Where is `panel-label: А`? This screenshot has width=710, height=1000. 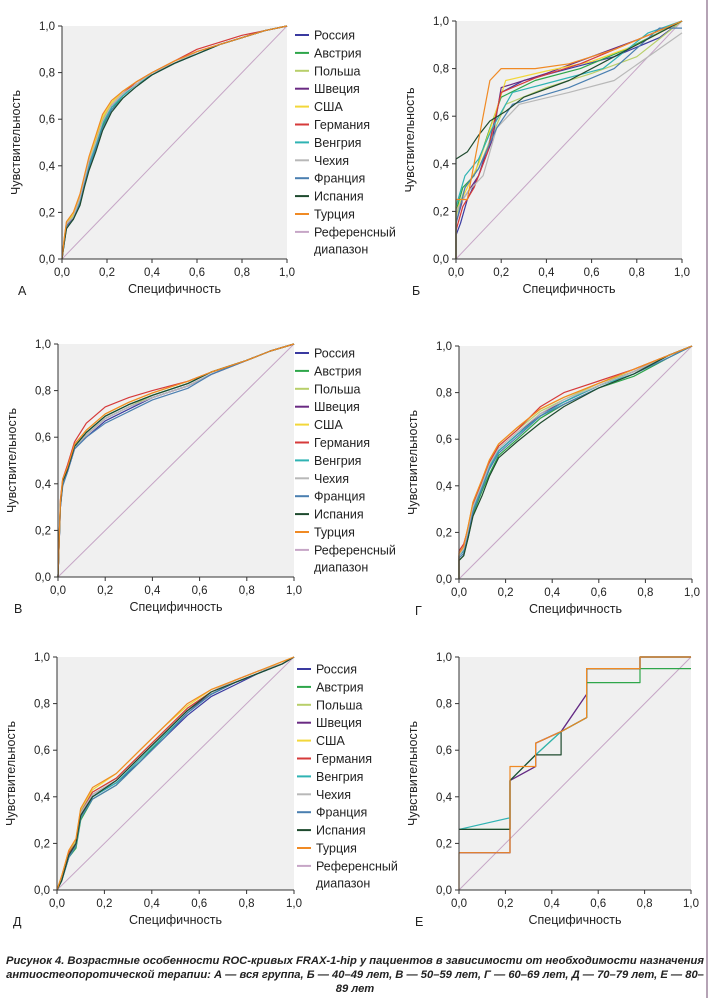
panel-label: А is located at coordinates (22, 291).